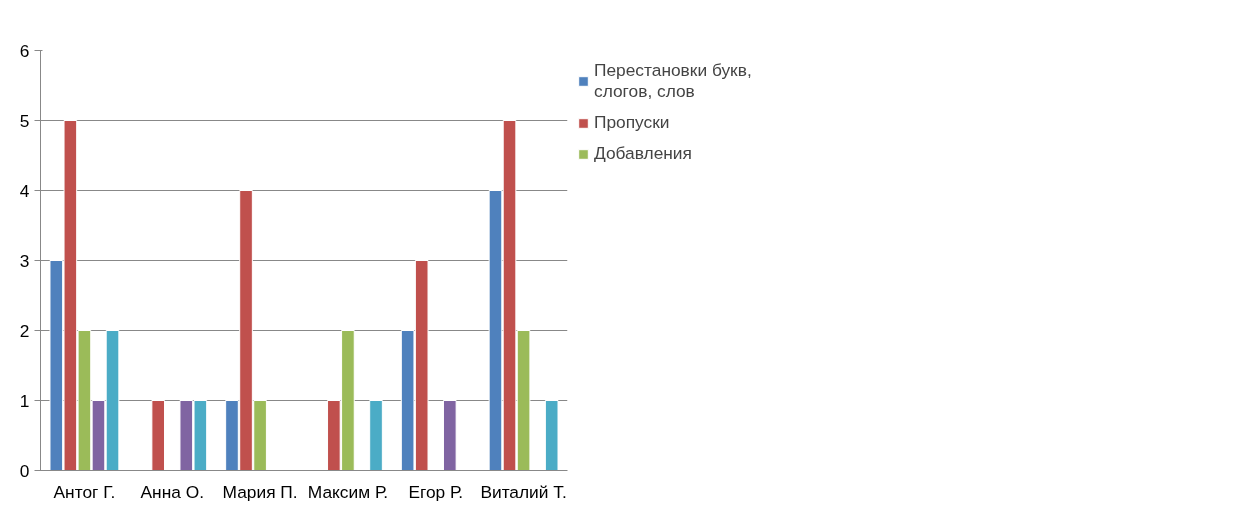 This screenshot has width=1259, height=519. What do you see at coordinates (523, 491) in the screenshot?
I see `x-tick-label: Виталий Т.` at bounding box center [523, 491].